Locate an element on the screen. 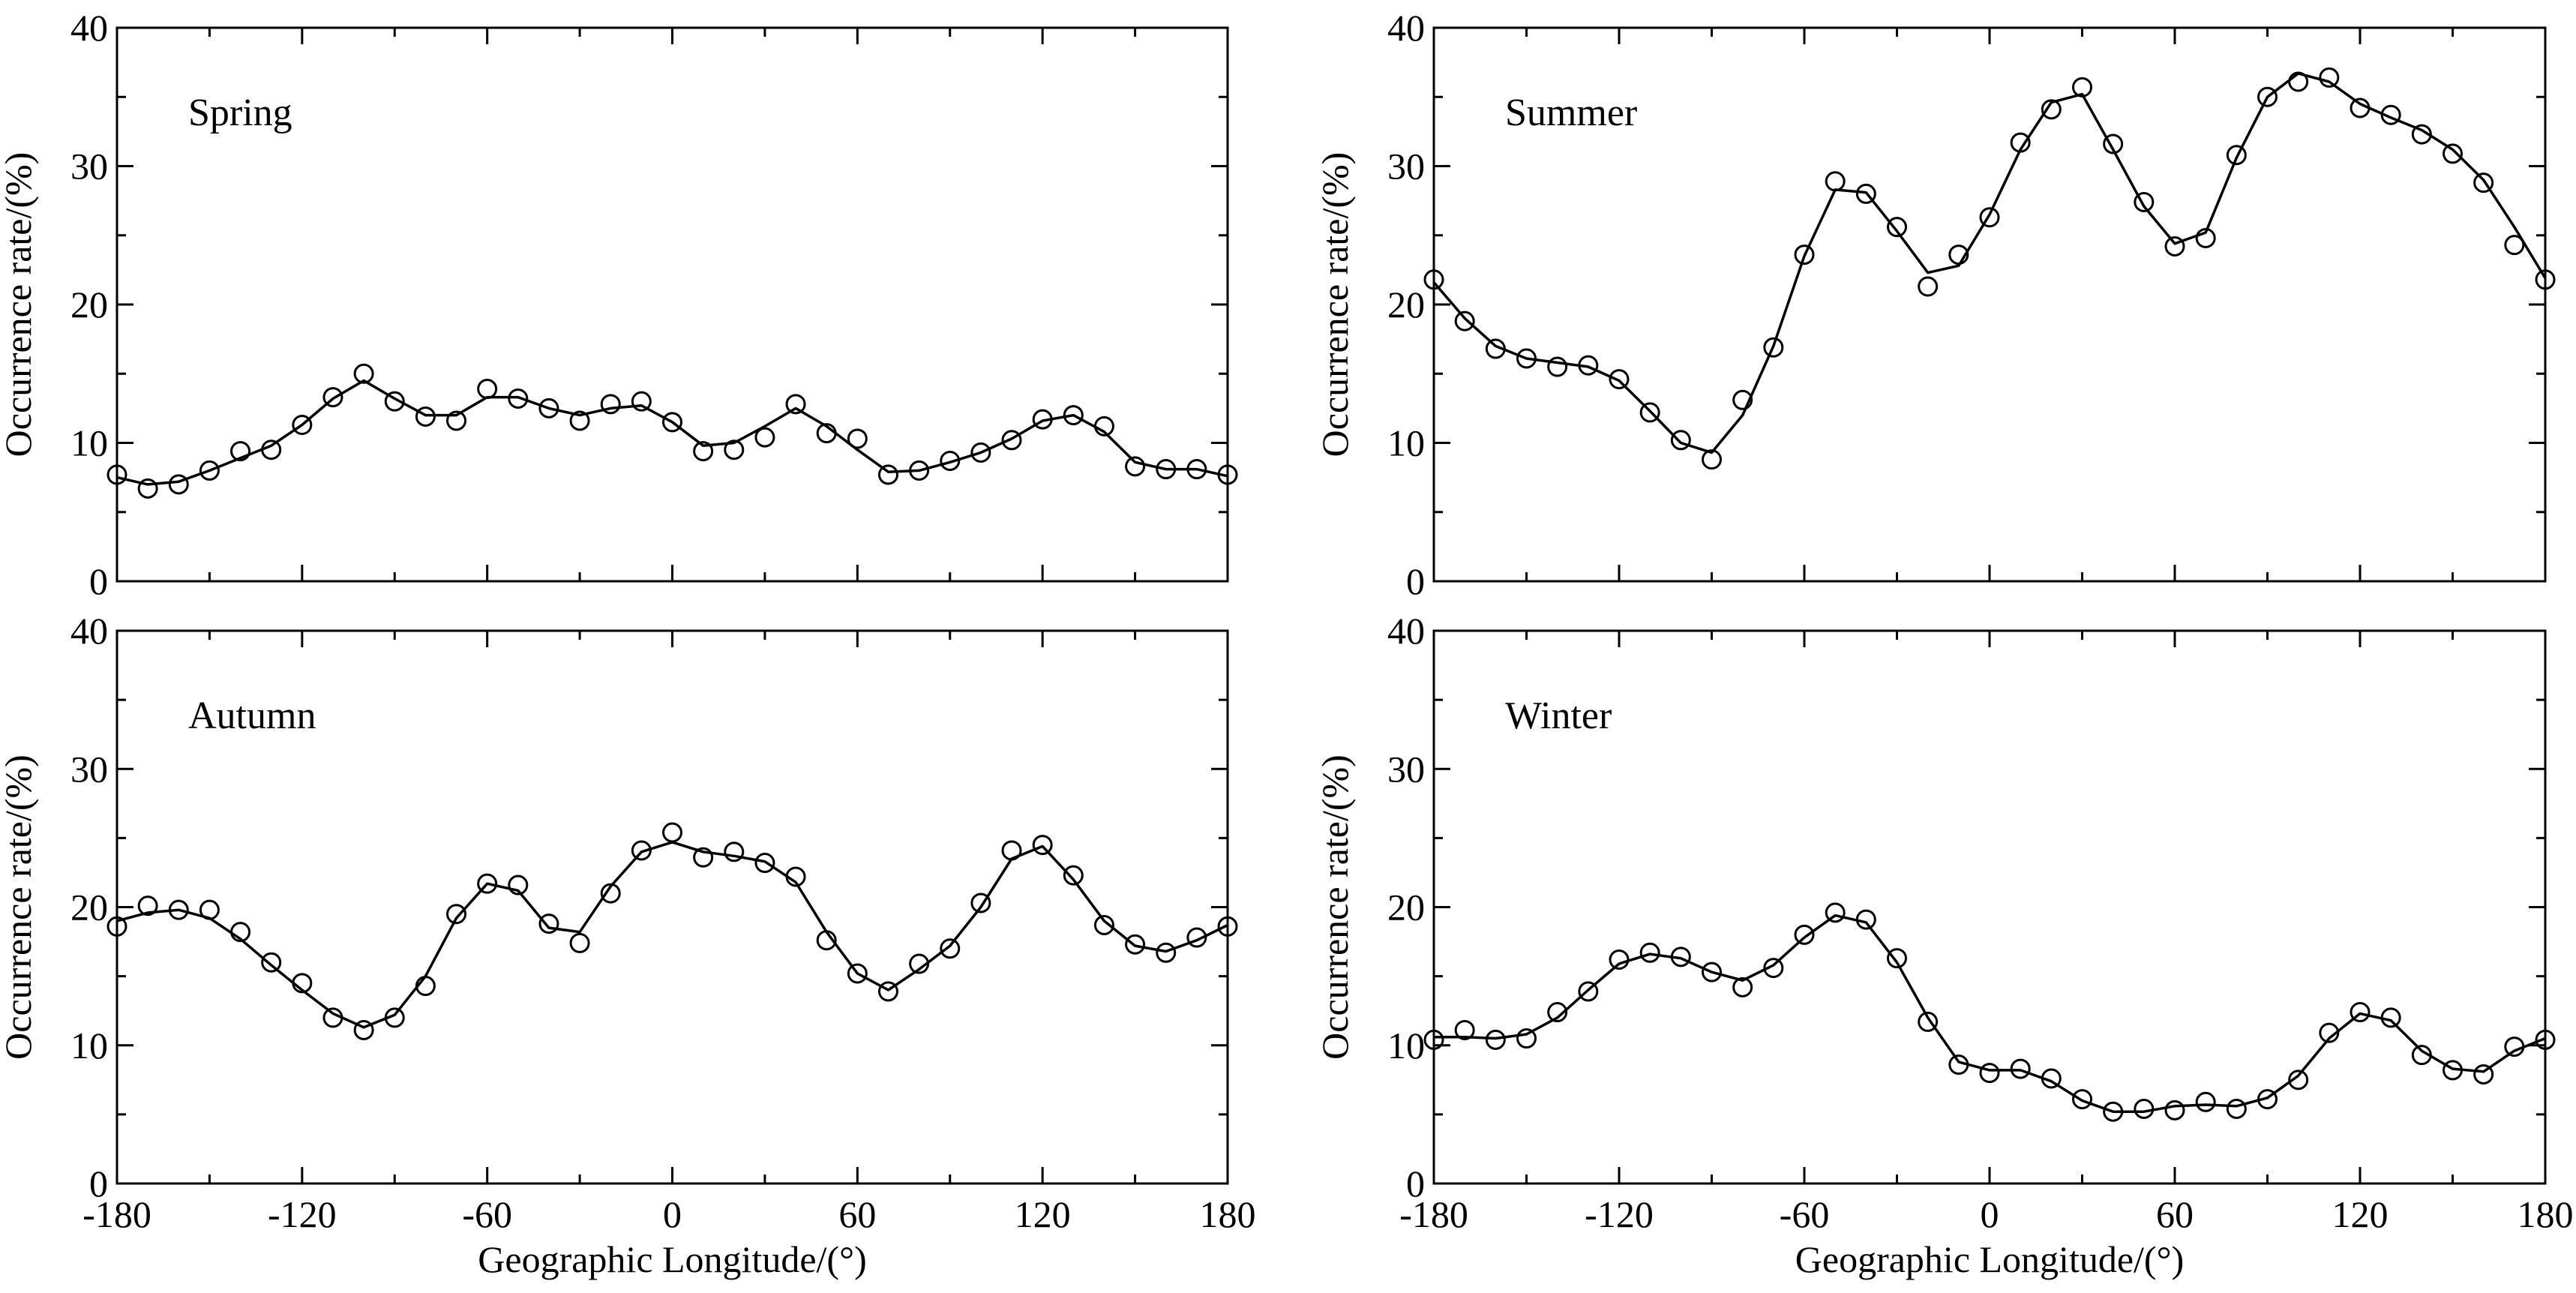  x-tick-label: 180 is located at coordinates (1228, 1214).